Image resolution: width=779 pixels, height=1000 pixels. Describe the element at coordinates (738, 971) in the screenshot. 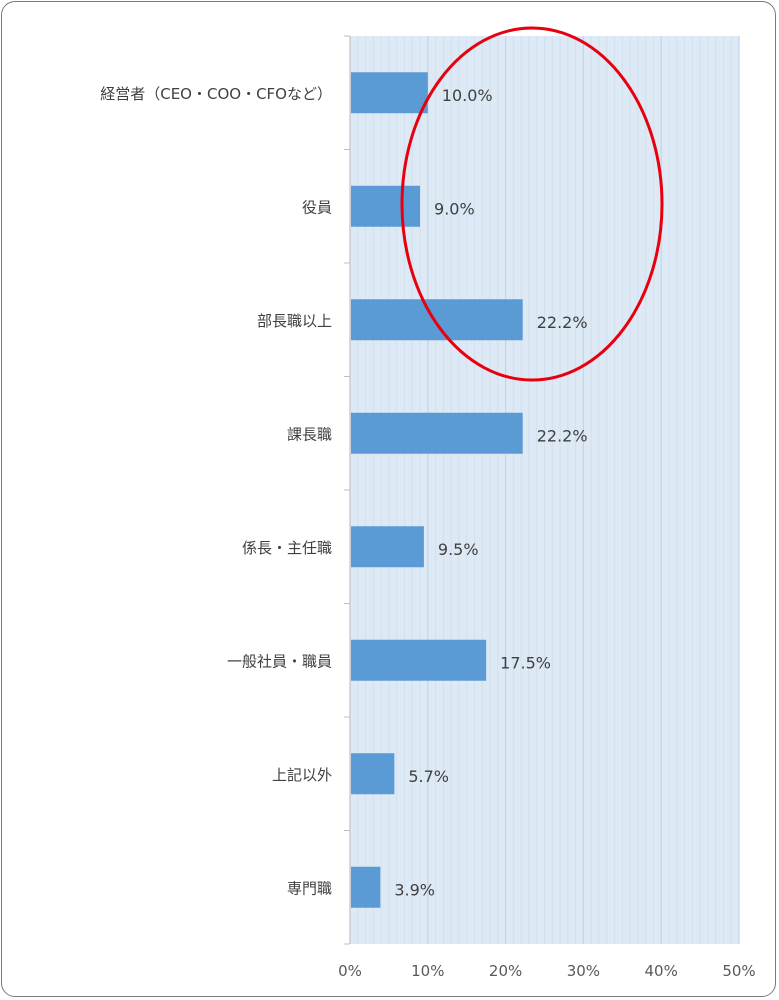

I see `x-tick-label: 50%` at that location.